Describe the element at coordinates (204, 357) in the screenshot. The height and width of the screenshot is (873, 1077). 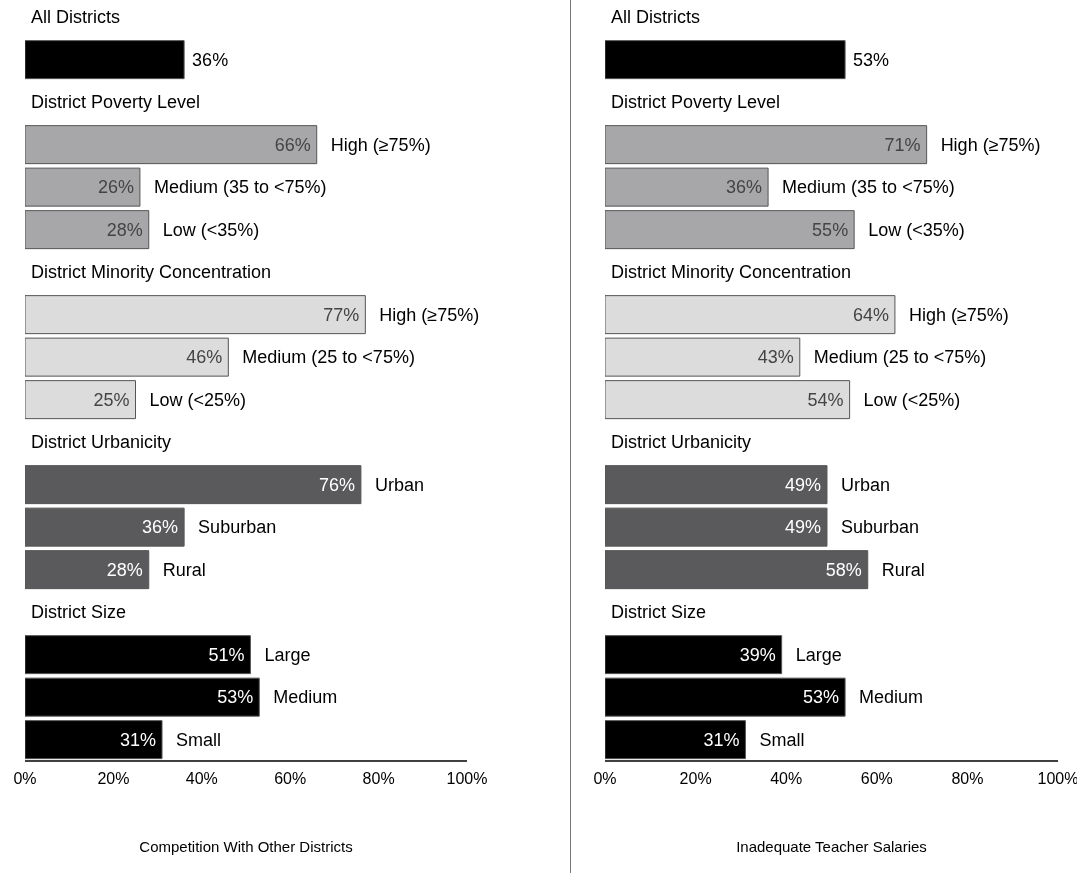
I see `data-label: 46%` at that location.